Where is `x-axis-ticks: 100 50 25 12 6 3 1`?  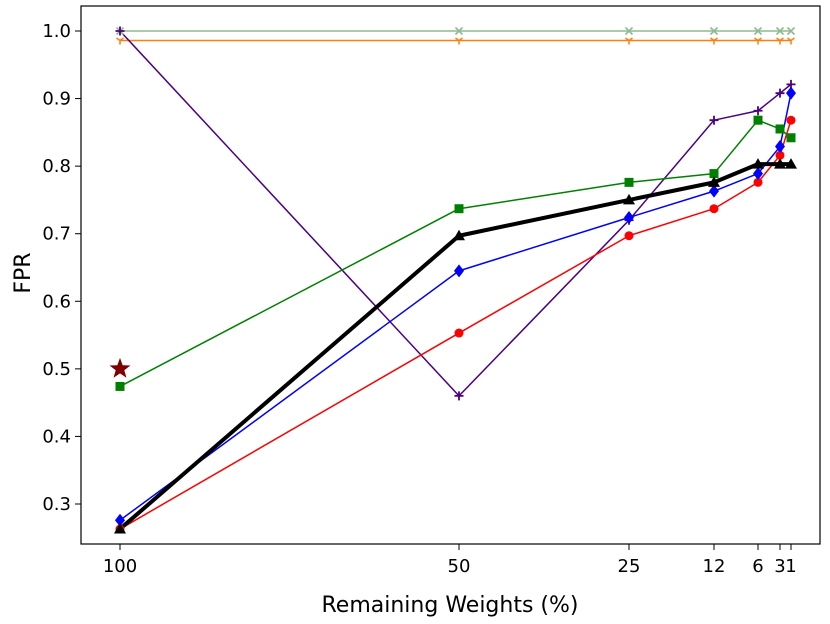
x-axis-ticks: 100 50 25 12 6 3 1 is located at coordinates (450, 560).